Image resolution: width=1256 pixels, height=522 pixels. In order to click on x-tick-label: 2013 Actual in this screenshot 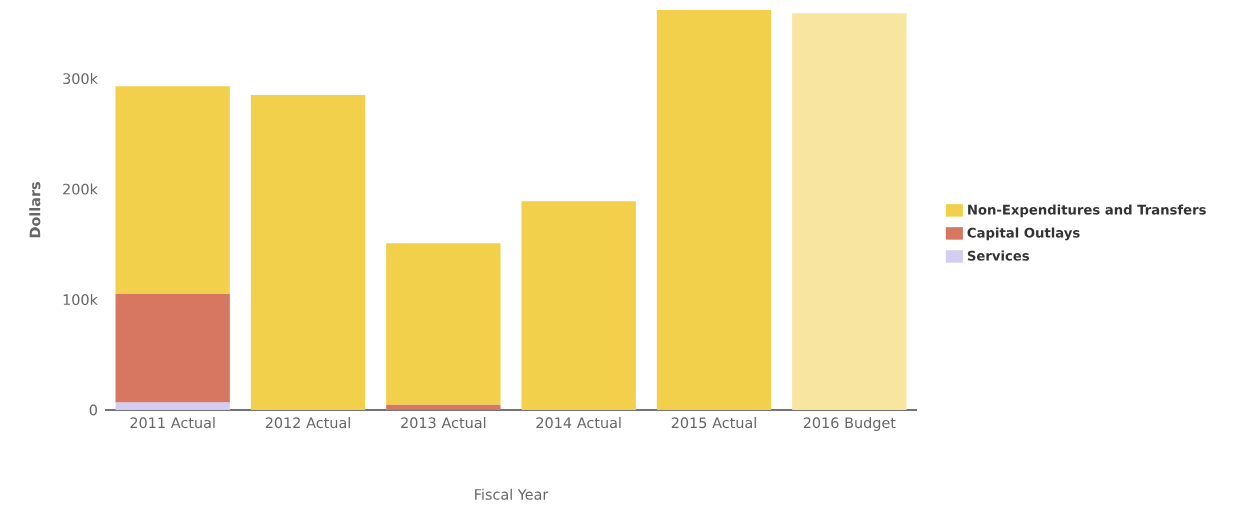, I will do `click(443, 423)`.